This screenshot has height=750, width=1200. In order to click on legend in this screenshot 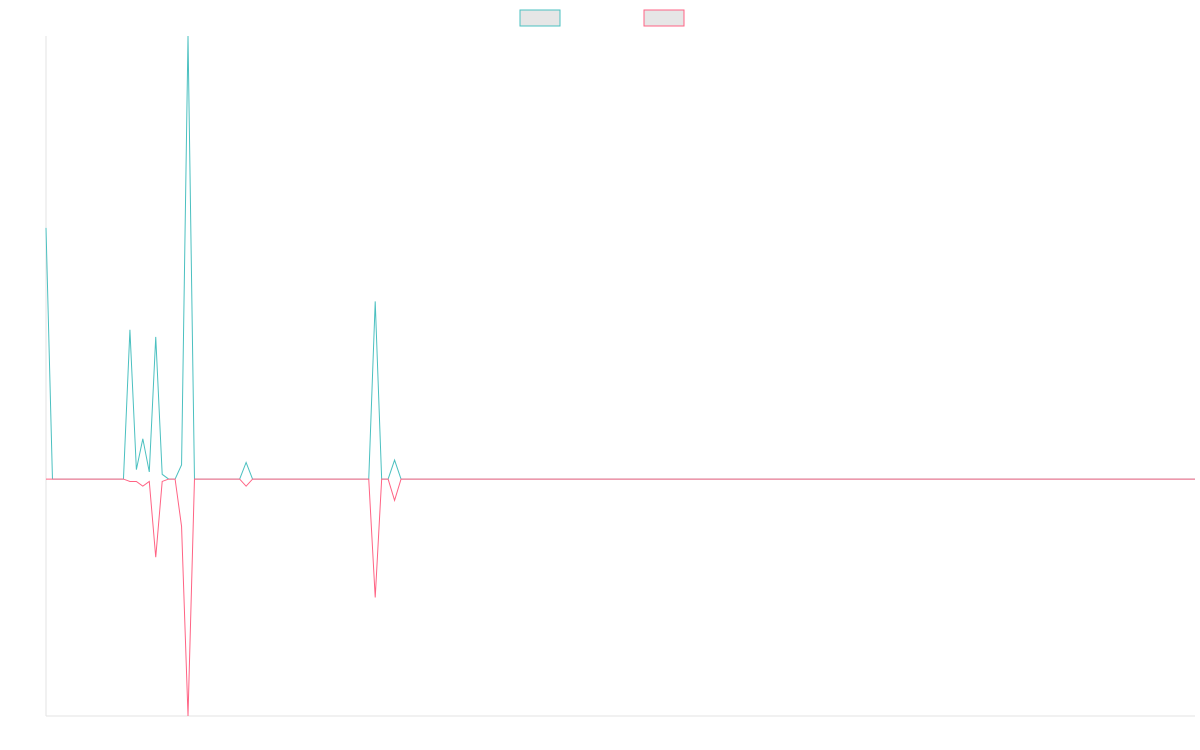, I will do `click(602, 18)`.